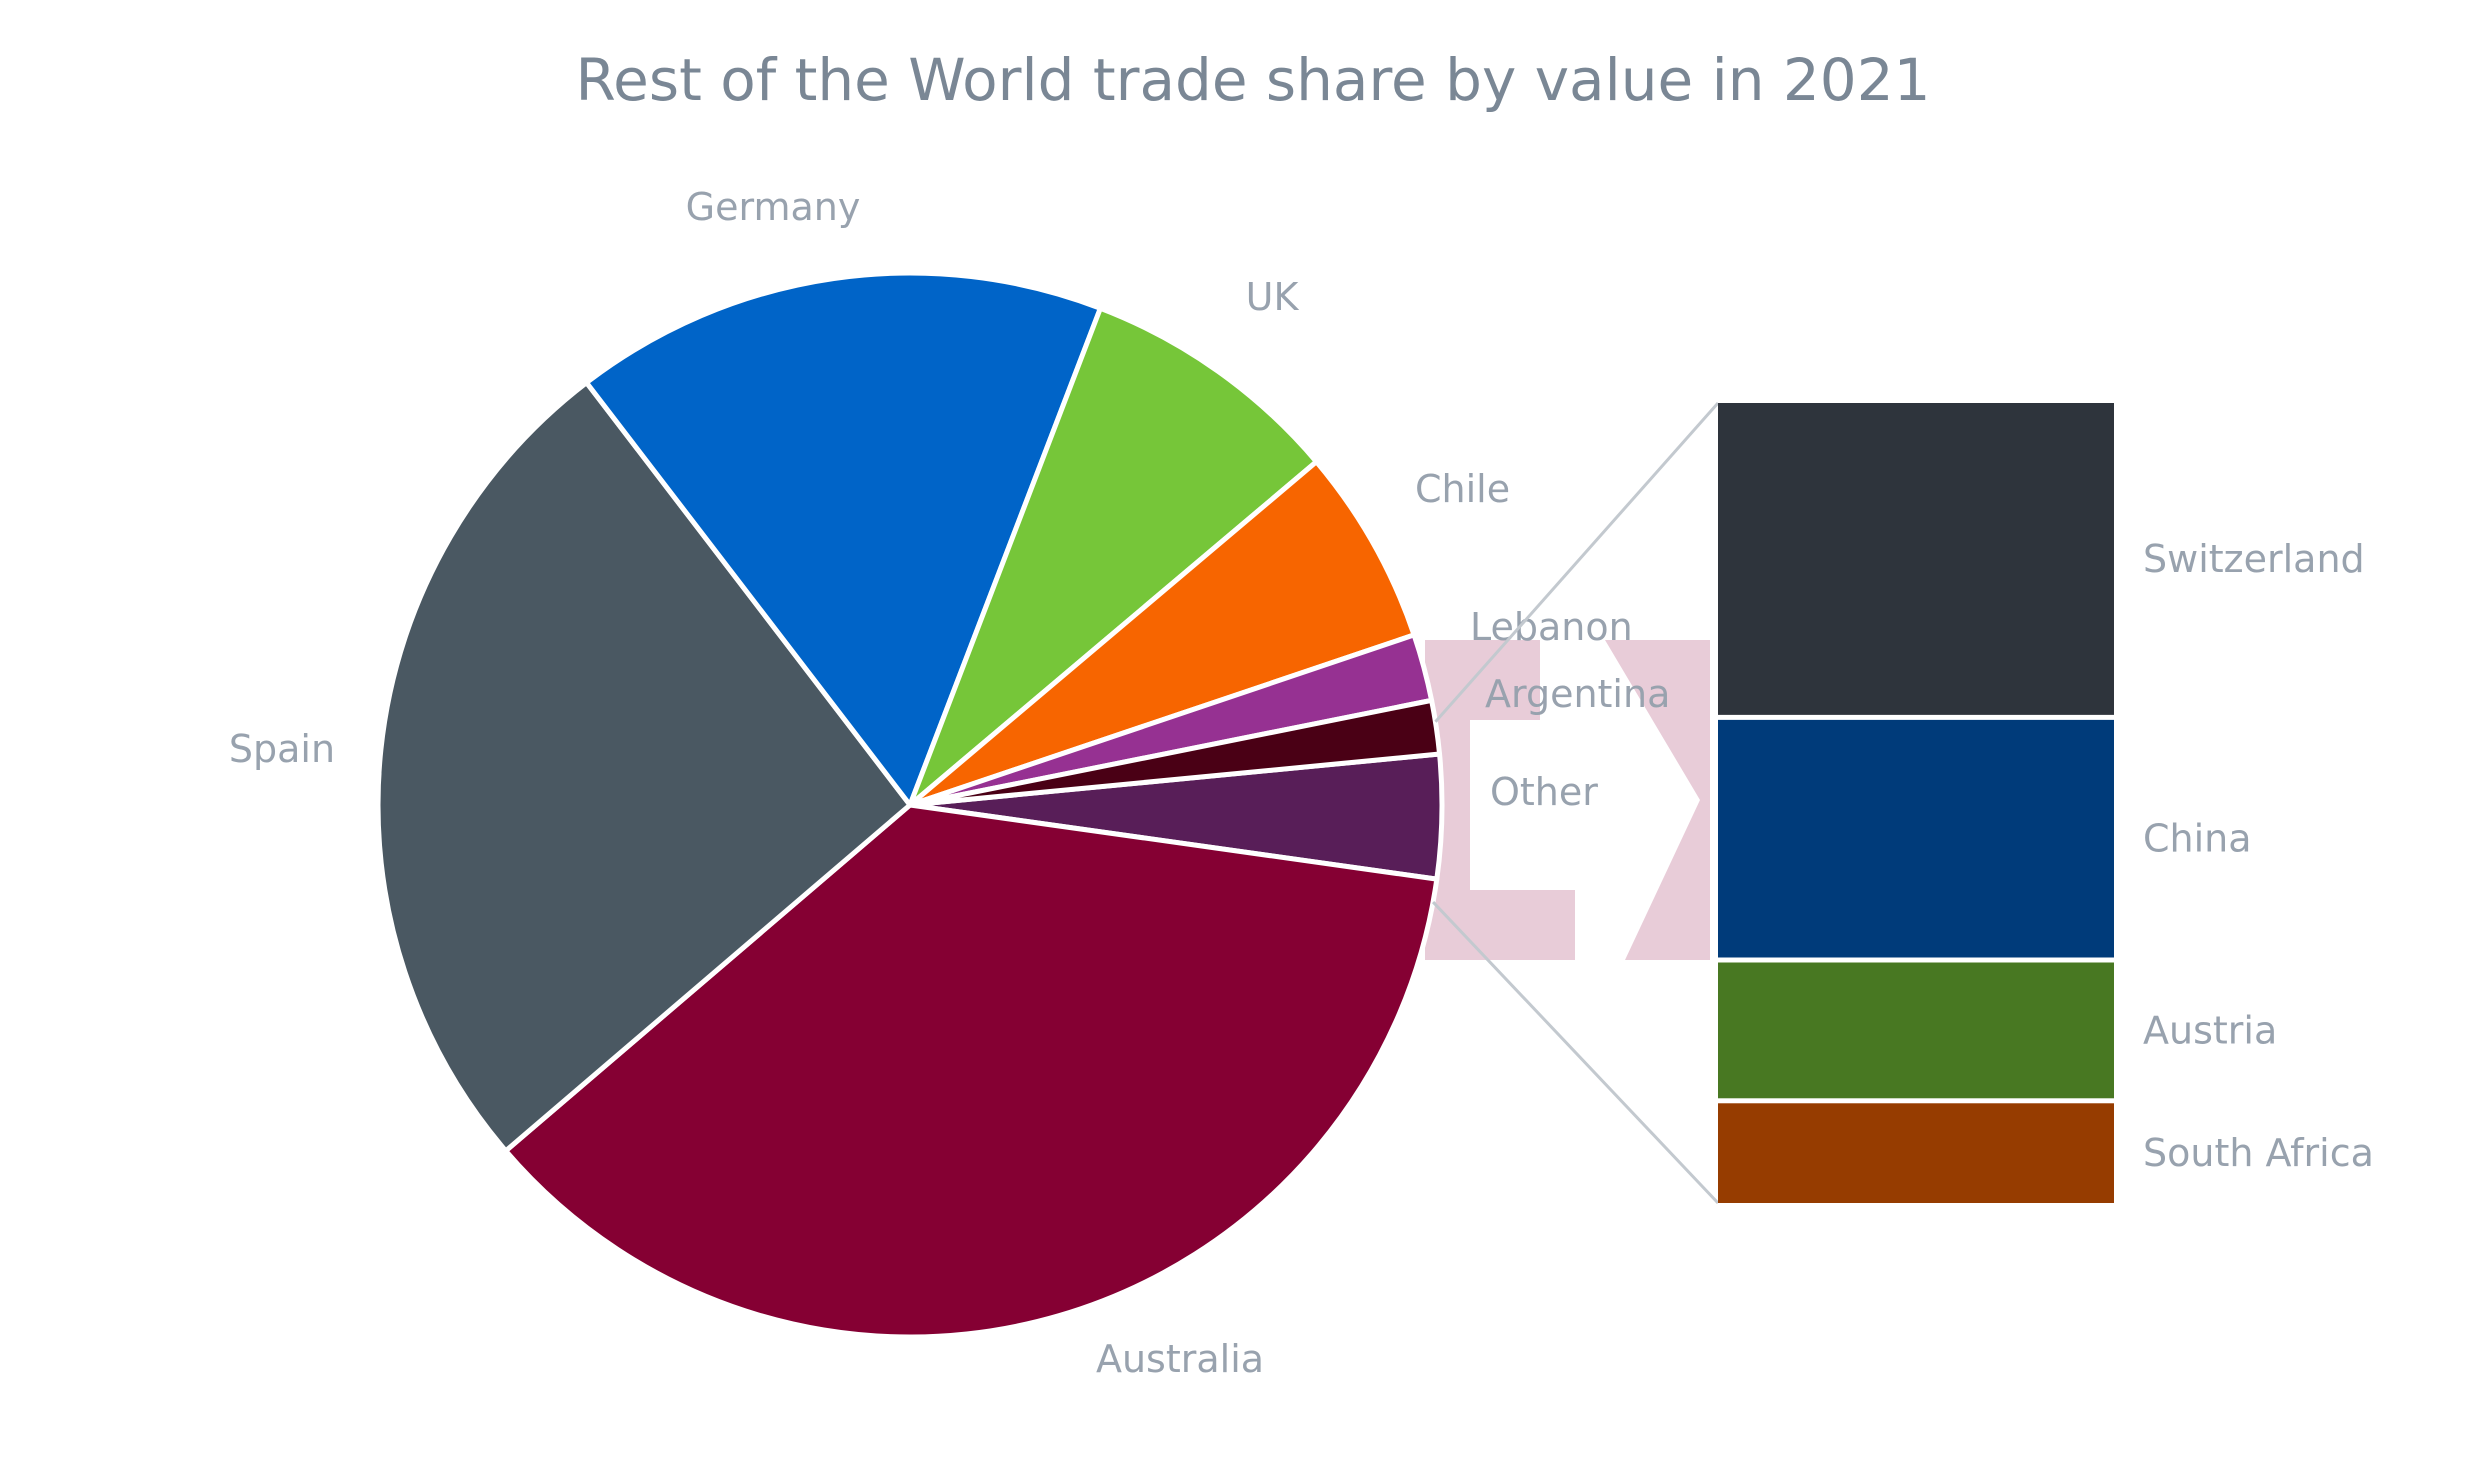  Describe the element at coordinates (1577, 562) in the screenshot. I see `connector-line-top` at that location.